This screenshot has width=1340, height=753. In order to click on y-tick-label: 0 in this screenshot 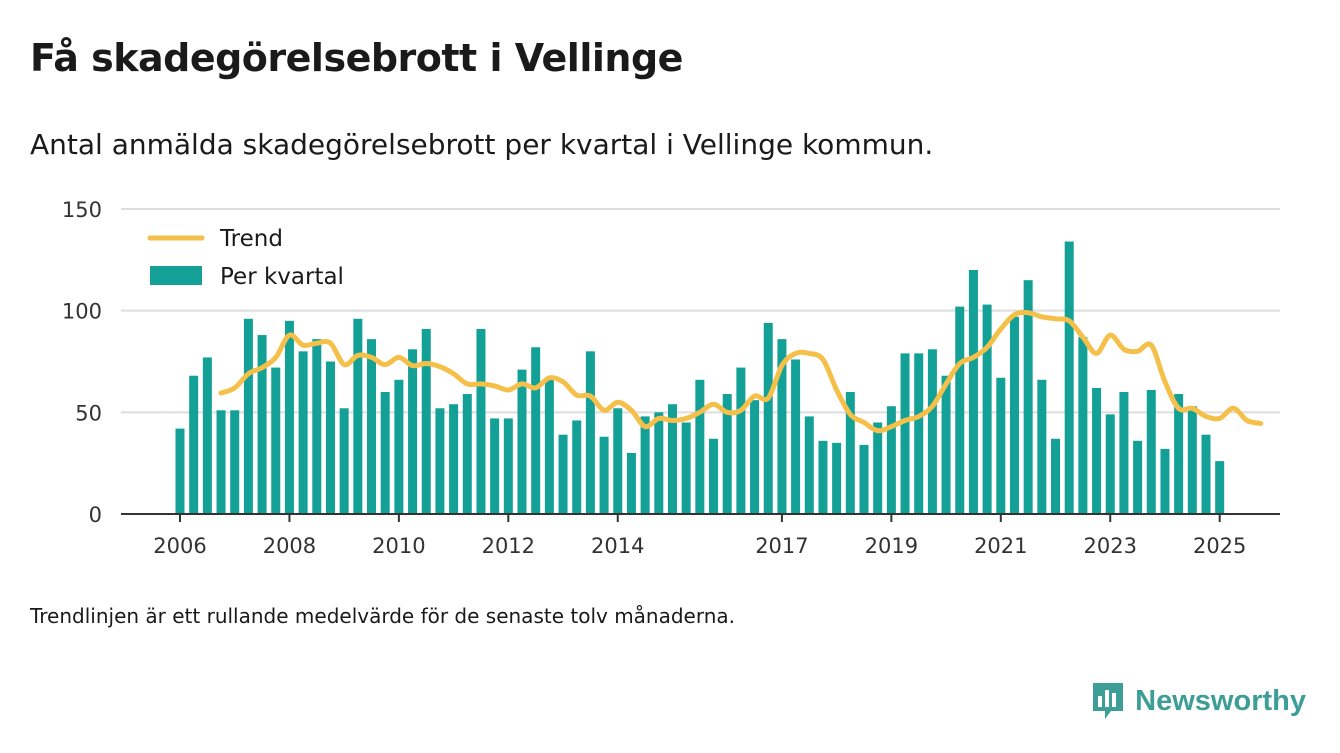, I will do `click(95, 515)`.